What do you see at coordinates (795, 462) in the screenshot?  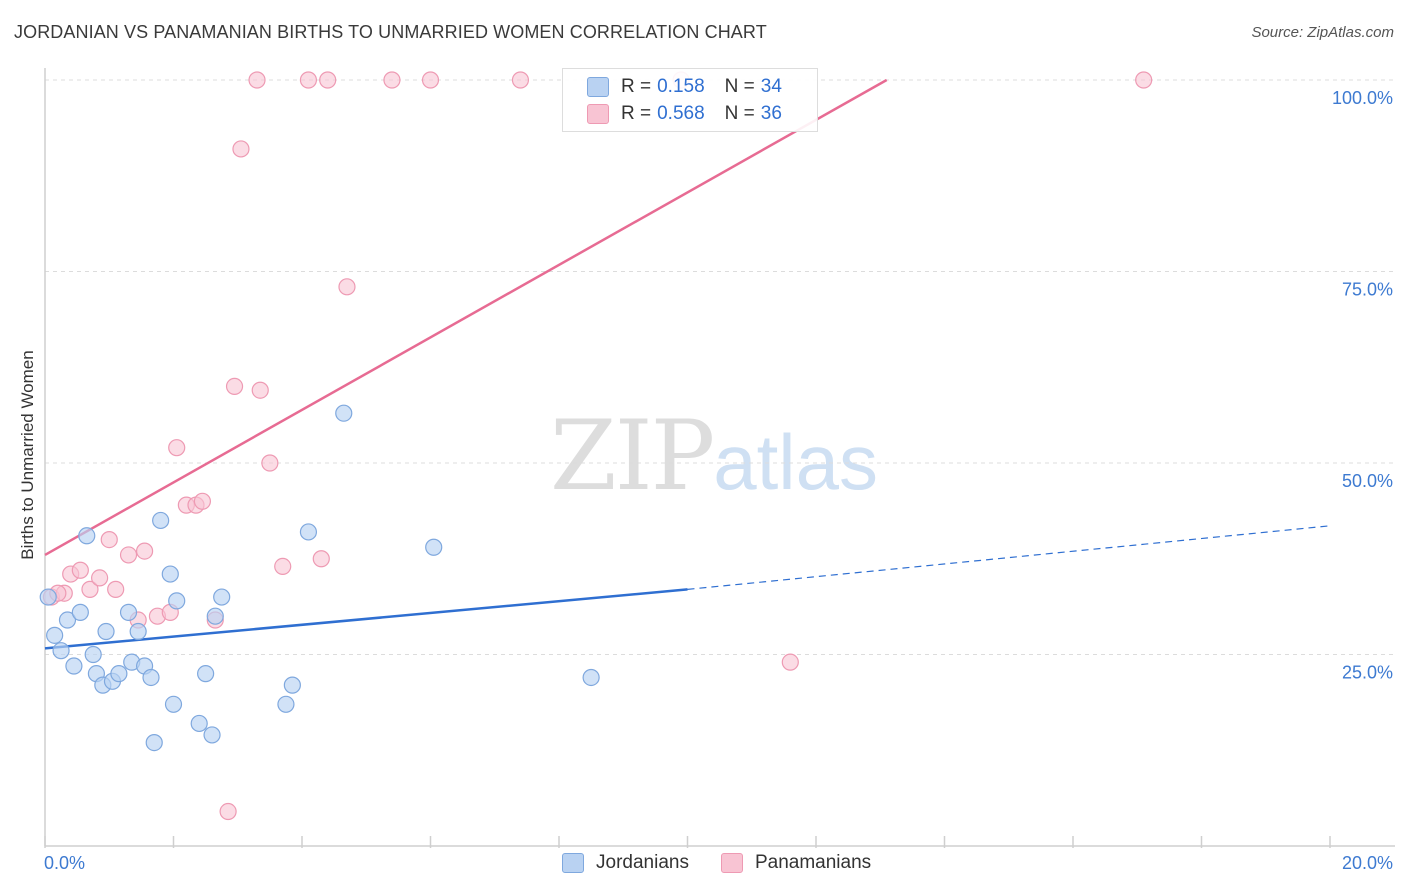 I see `watermark-atlas: atlas` at bounding box center [795, 462].